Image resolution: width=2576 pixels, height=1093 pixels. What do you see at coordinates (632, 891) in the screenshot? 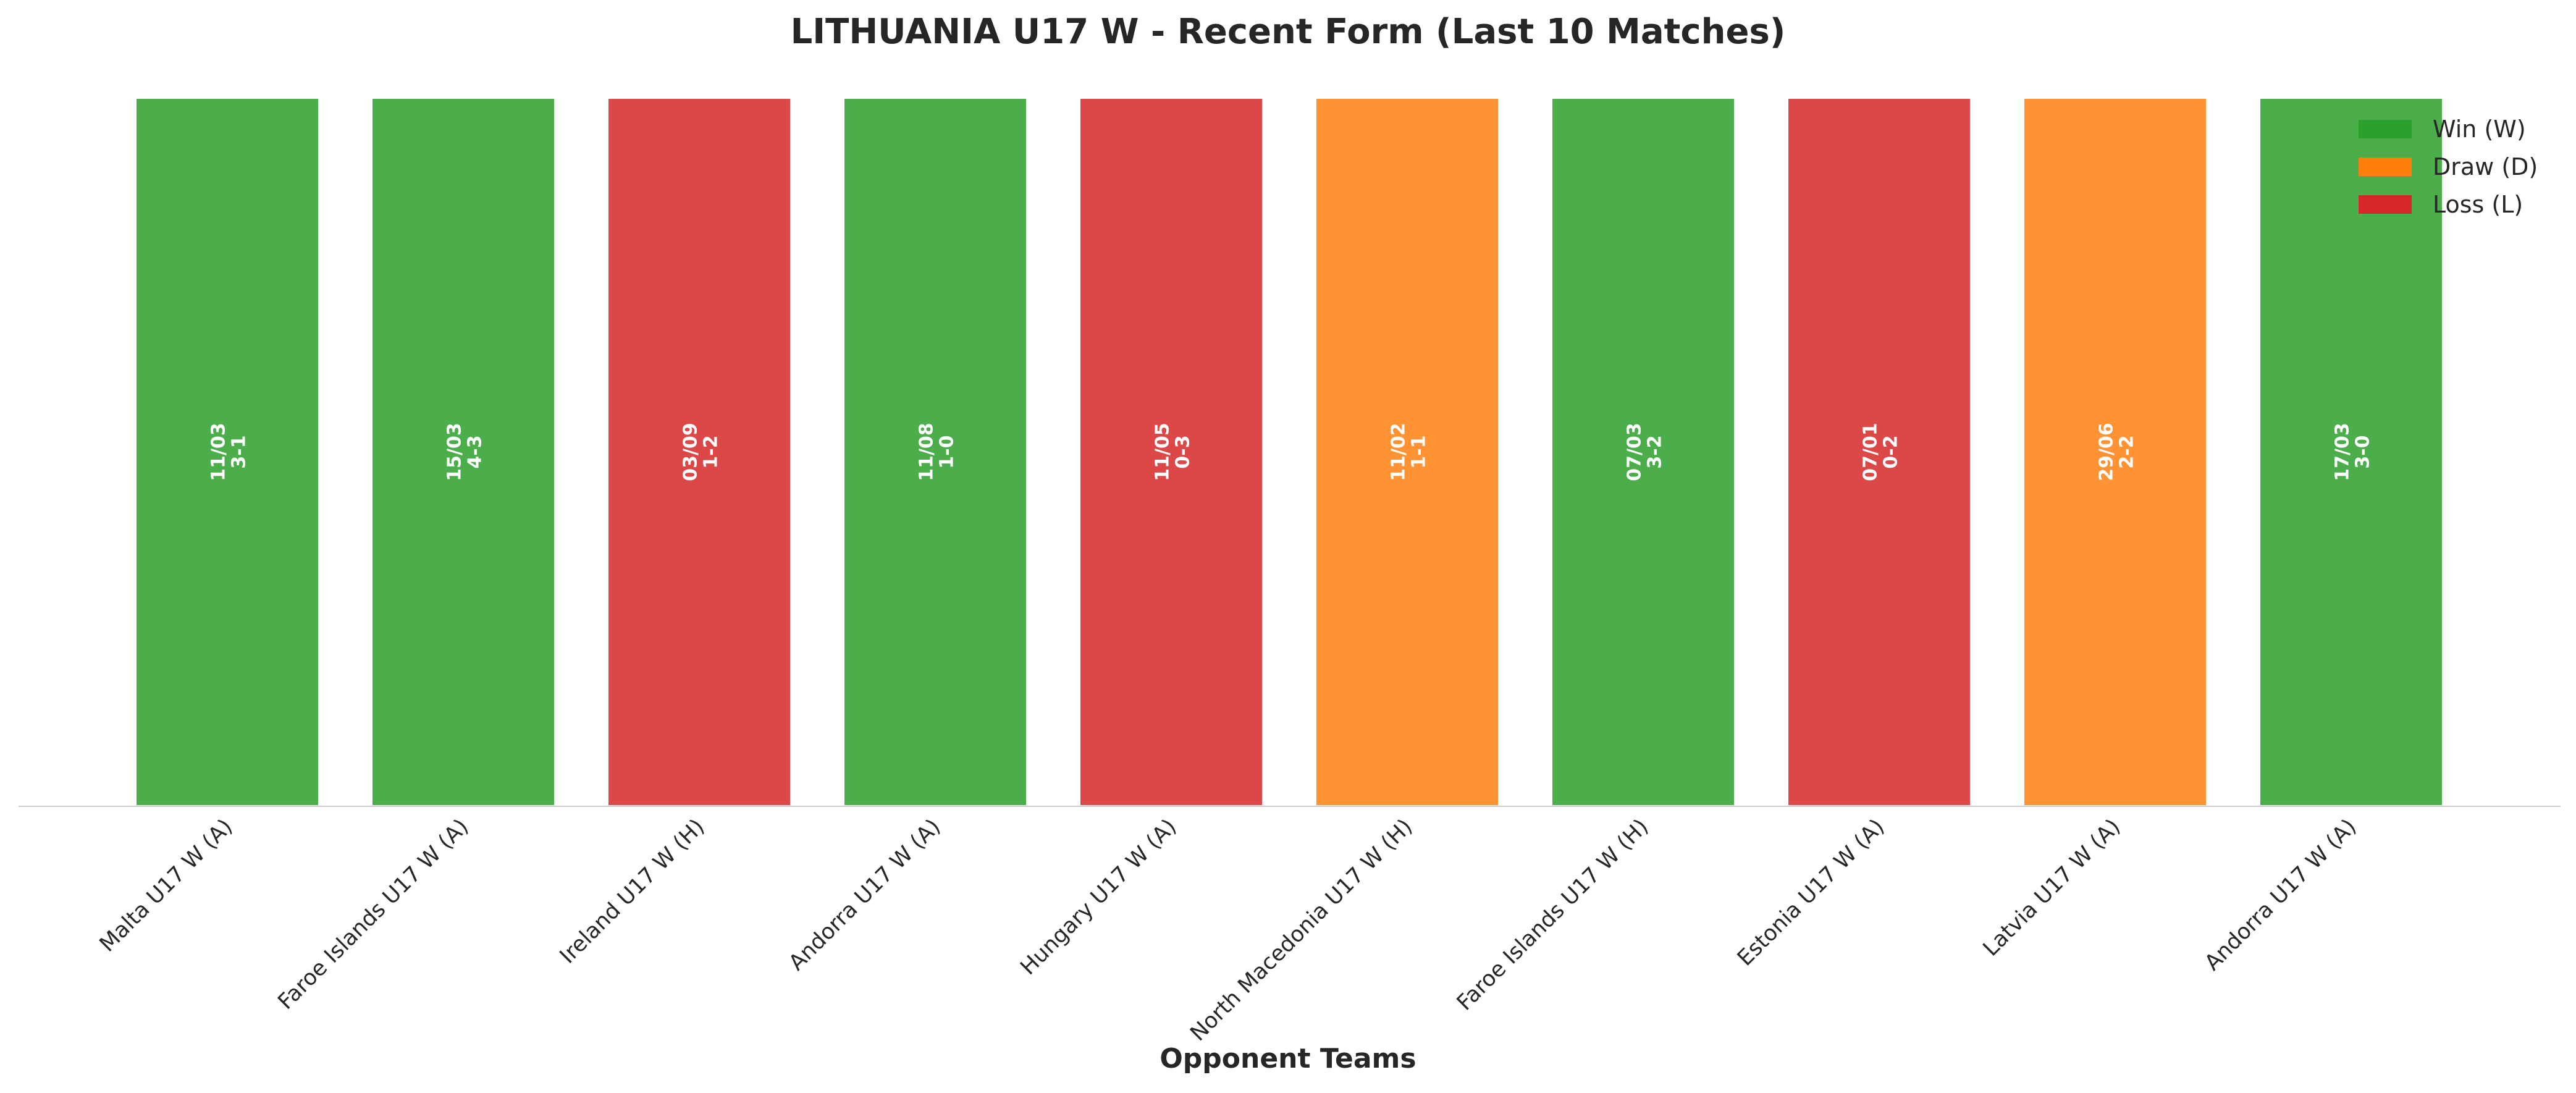
I see `x-tick-label: Ireland U17 W (H)` at bounding box center [632, 891].